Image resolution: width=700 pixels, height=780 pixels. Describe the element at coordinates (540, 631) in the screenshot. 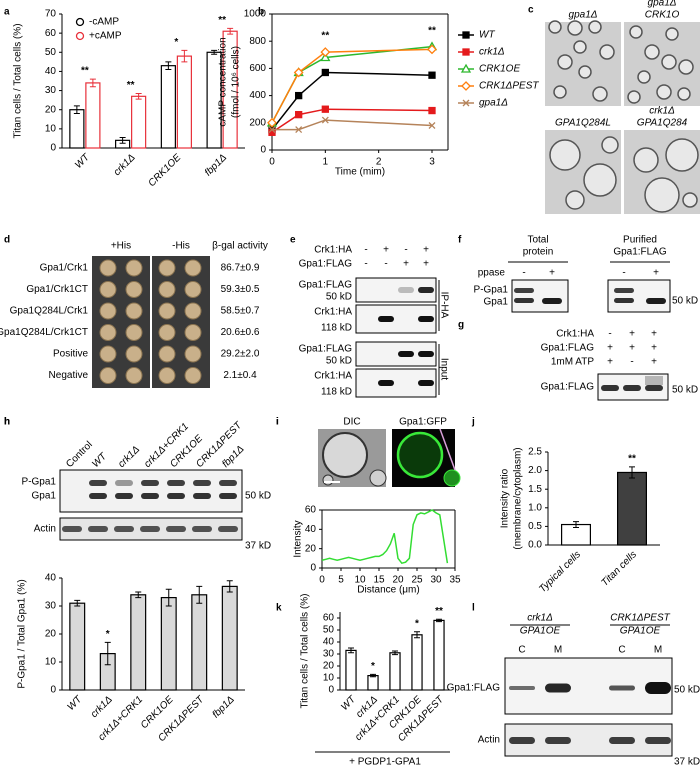

I see `column-header: GPA1OE` at that location.